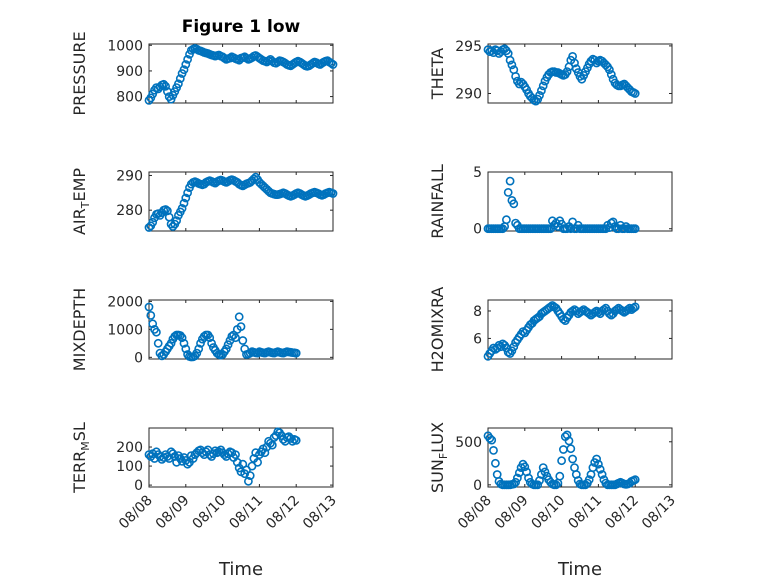  I want to click on y-axis-label: TERRMSL, so click(81, 458).